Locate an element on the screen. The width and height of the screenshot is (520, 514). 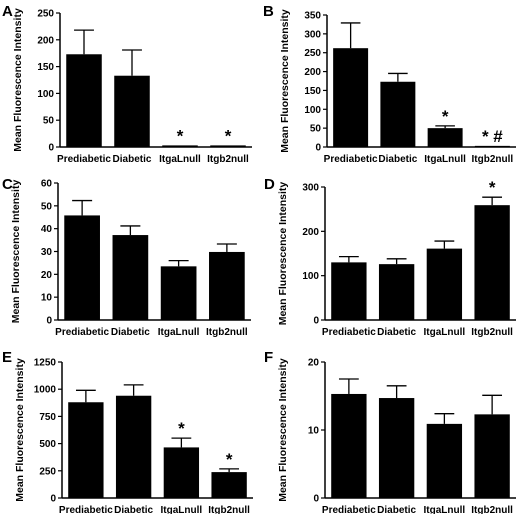
y-tick-label: 750 is located at coordinates (47, 417).